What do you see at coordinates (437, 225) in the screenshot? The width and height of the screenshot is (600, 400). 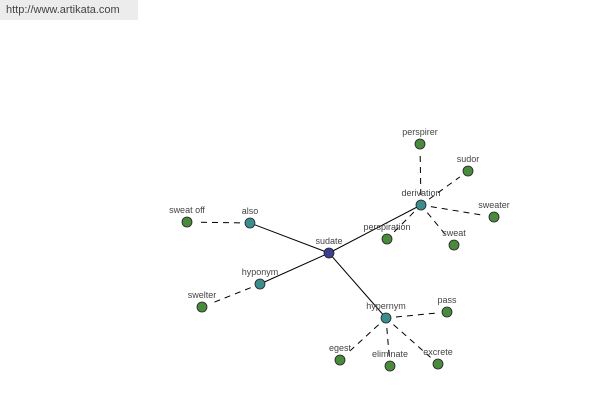 I see `edge-derivation-sweat` at bounding box center [437, 225].